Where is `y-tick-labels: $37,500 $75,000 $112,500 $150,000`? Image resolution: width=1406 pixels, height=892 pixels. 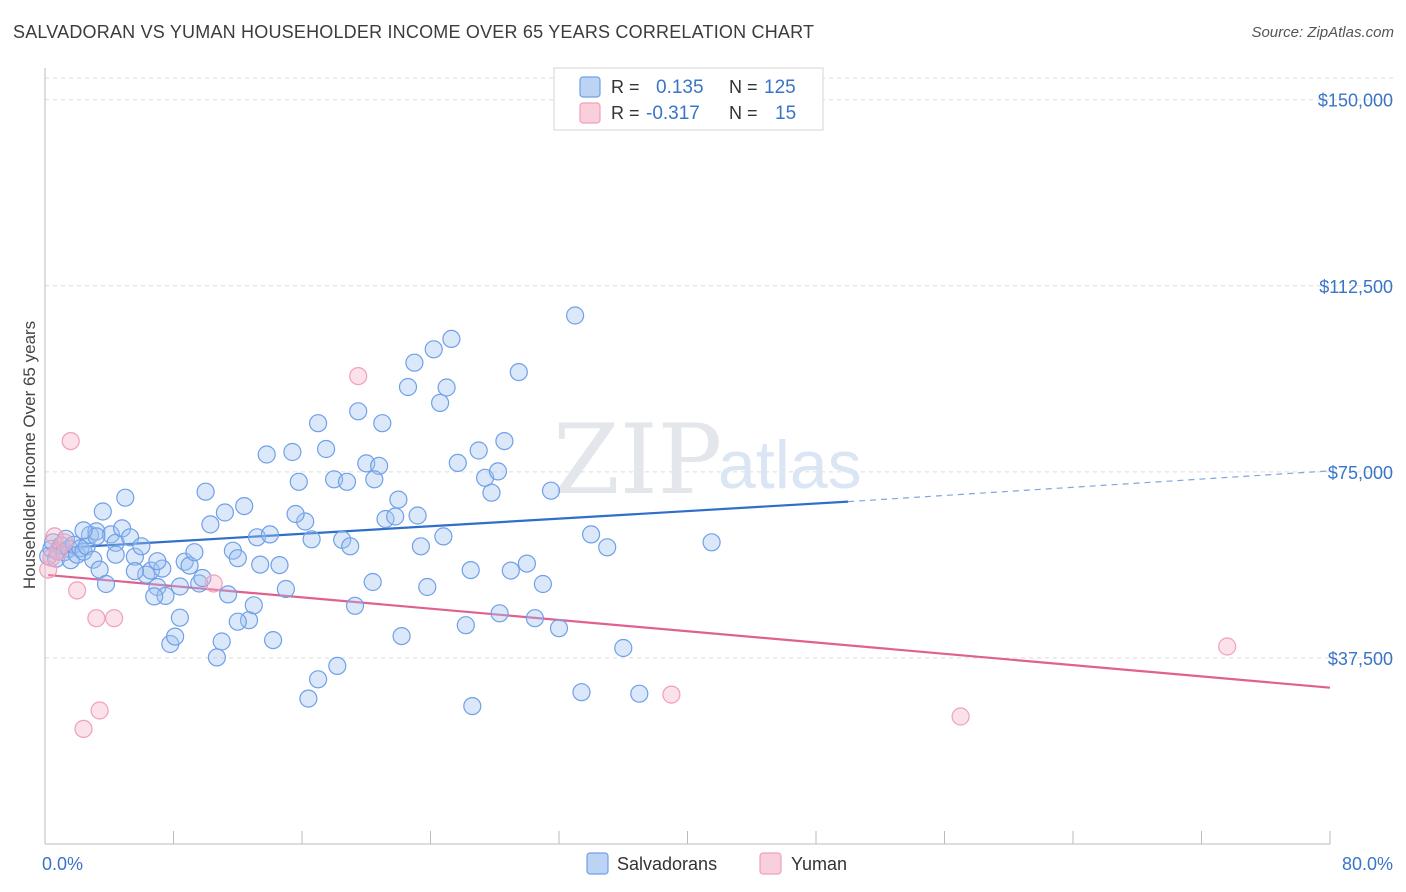
y-tick-labels: $37,500 $75,000 $112,500 $150,000 is located at coordinates (1355, 380).